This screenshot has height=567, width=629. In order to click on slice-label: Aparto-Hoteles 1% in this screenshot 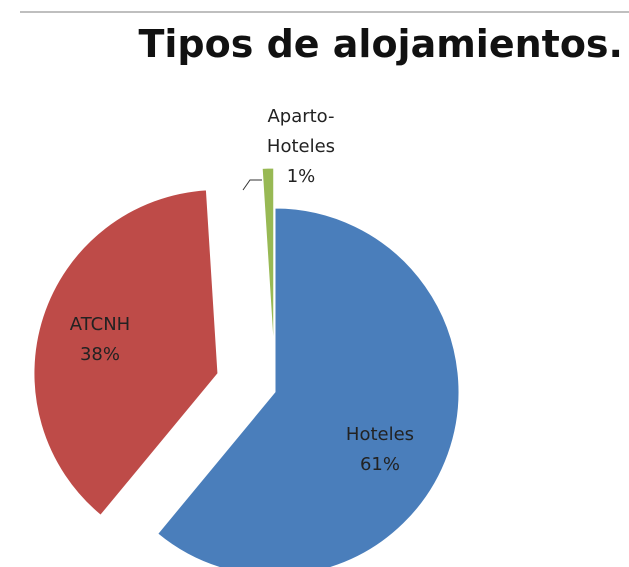, I will do `click(301, 147)`.